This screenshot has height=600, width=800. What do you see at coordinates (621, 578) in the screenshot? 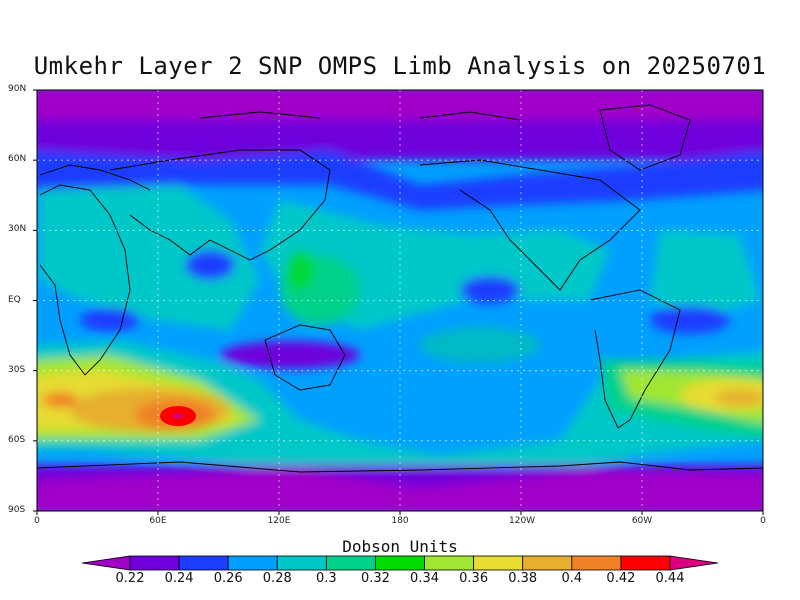
I see `colorbar-tick-label: 0.42` at bounding box center [621, 578].